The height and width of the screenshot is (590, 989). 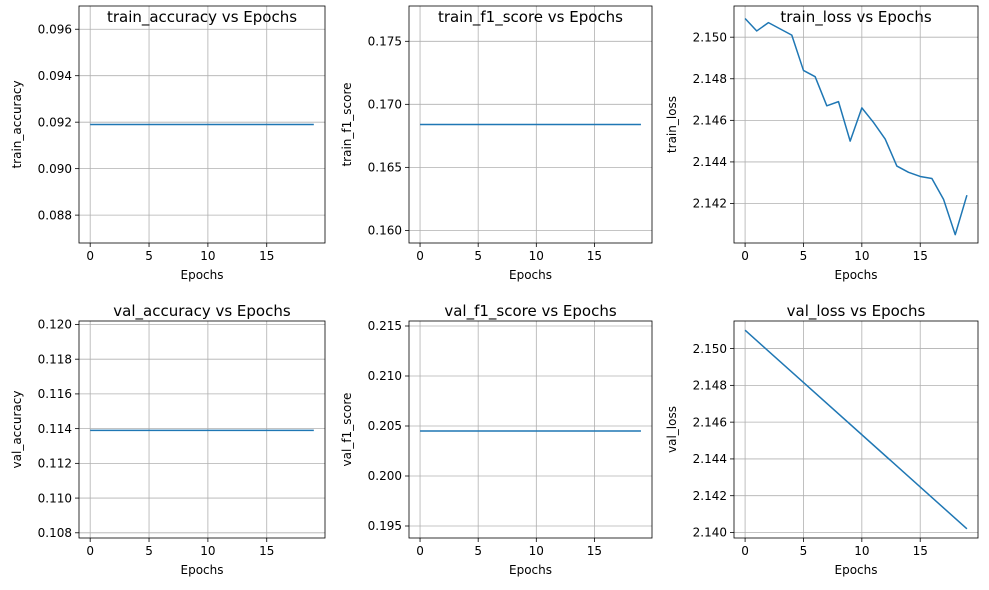 What do you see at coordinates (55, 76) in the screenshot?
I see `y-tick-label: 0.094` at bounding box center [55, 76].